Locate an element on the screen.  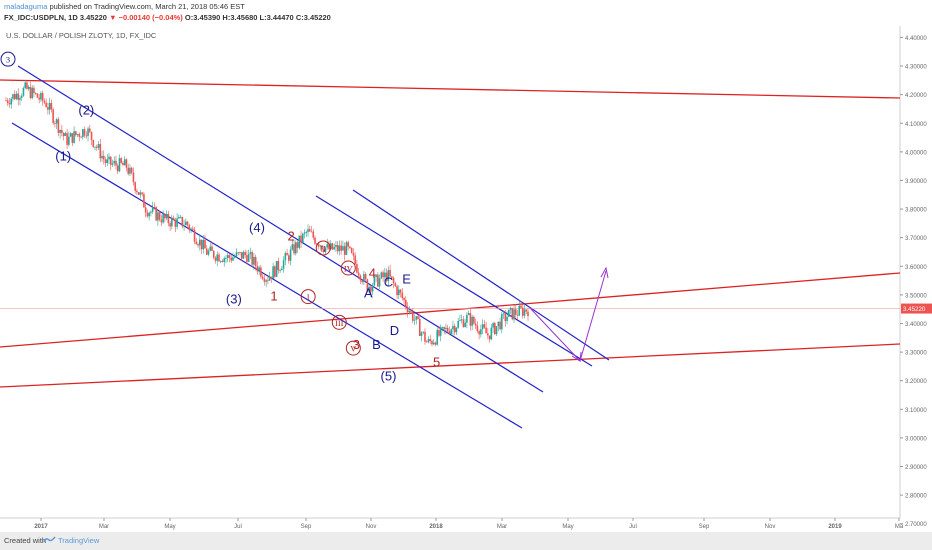
author-link: maladaguma is located at coordinates (26, 6).